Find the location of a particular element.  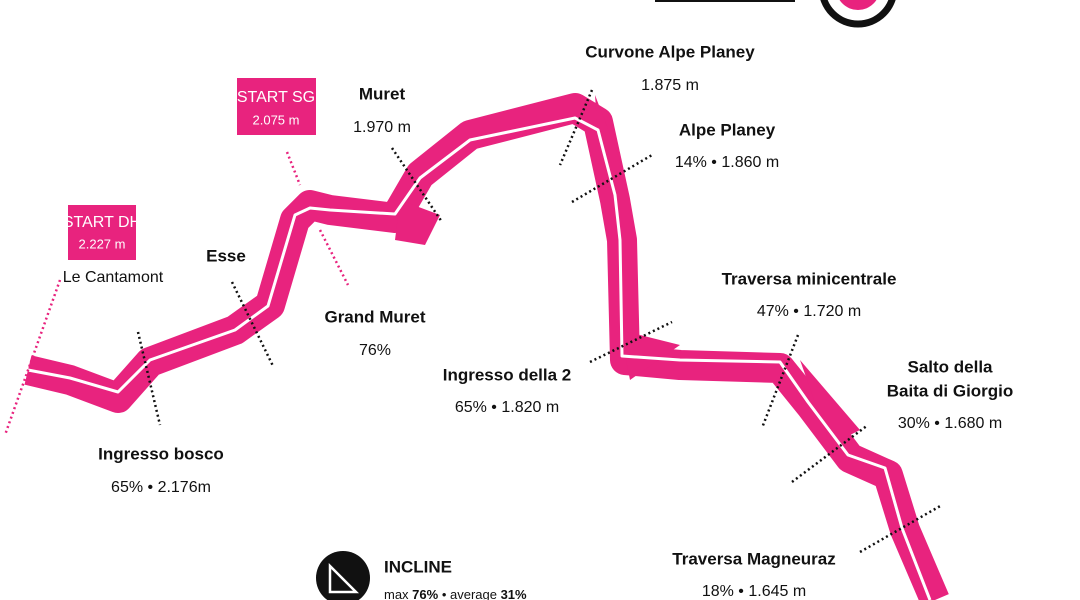

waypoint-name: Alpe Planey is located at coordinates (727, 129).